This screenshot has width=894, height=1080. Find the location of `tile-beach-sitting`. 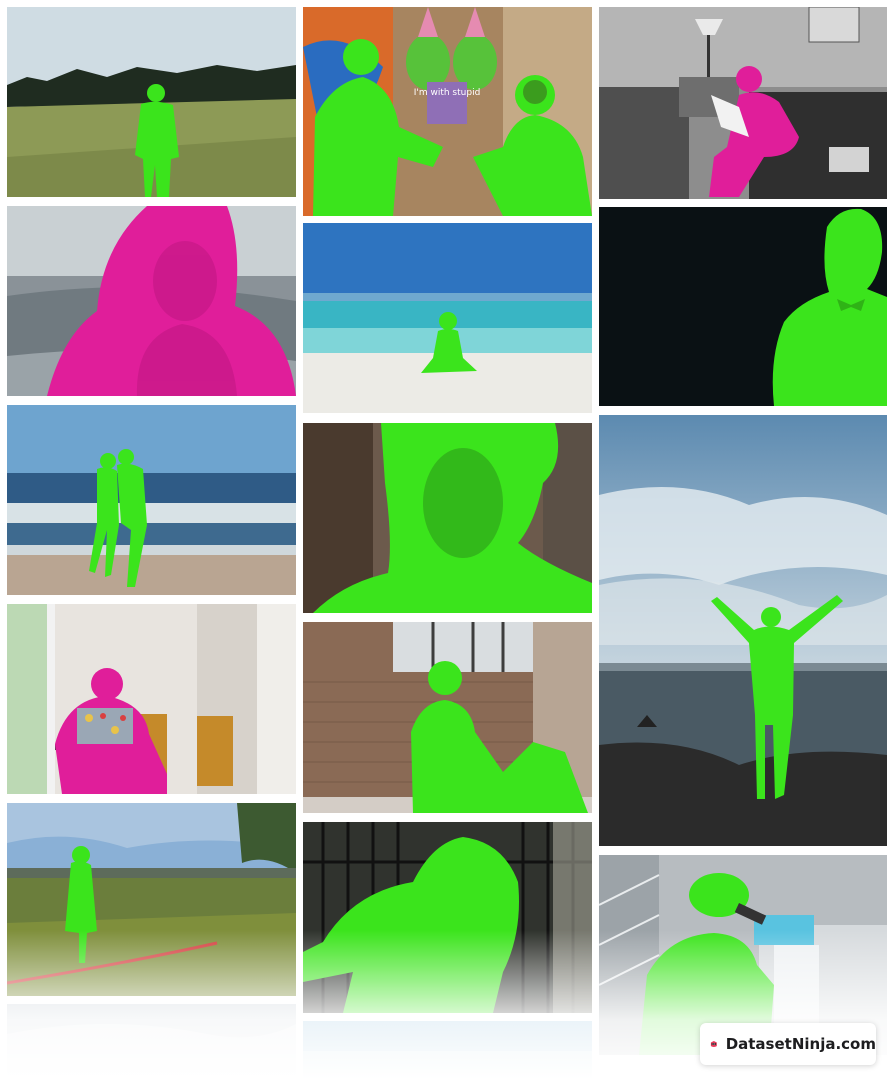

tile-beach-sitting is located at coordinates (447, 318).